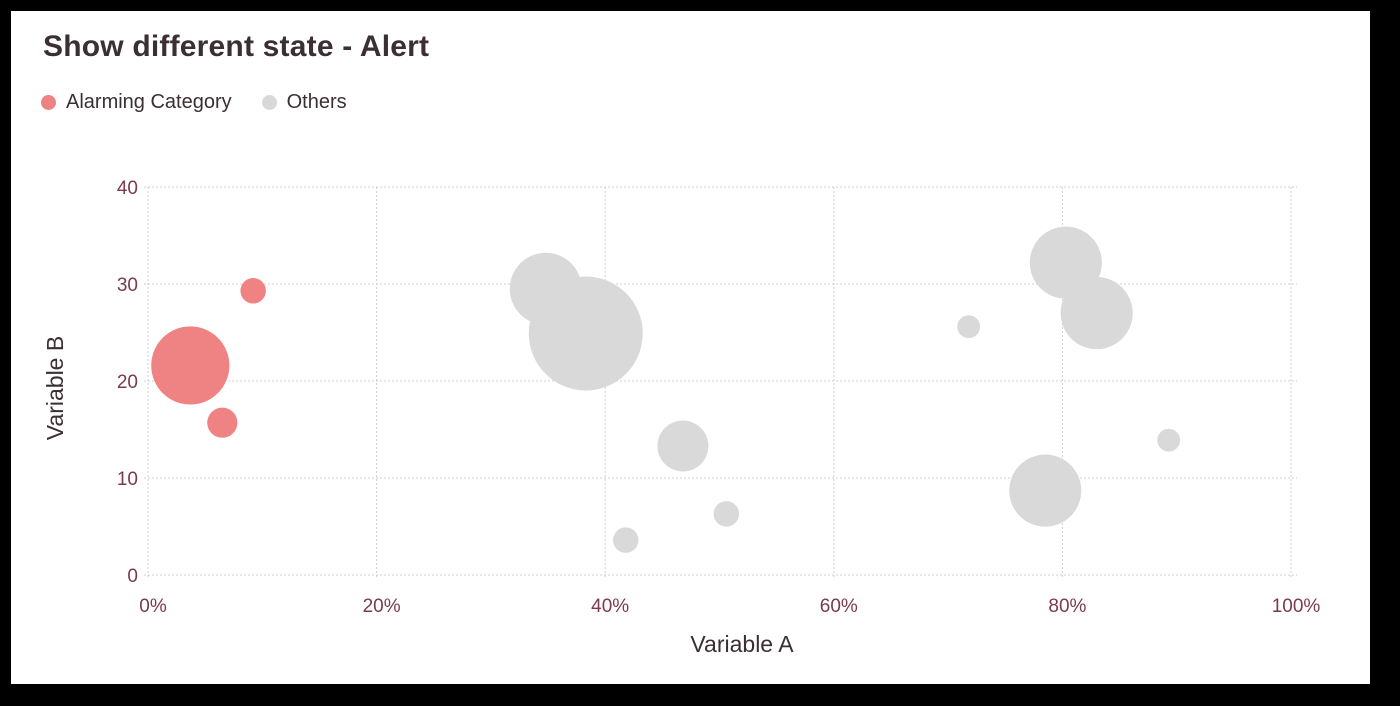 The width and height of the screenshot is (1400, 706). Describe the element at coordinates (127, 188) in the screenshot. I see `y-tick-label: 40` at that location.